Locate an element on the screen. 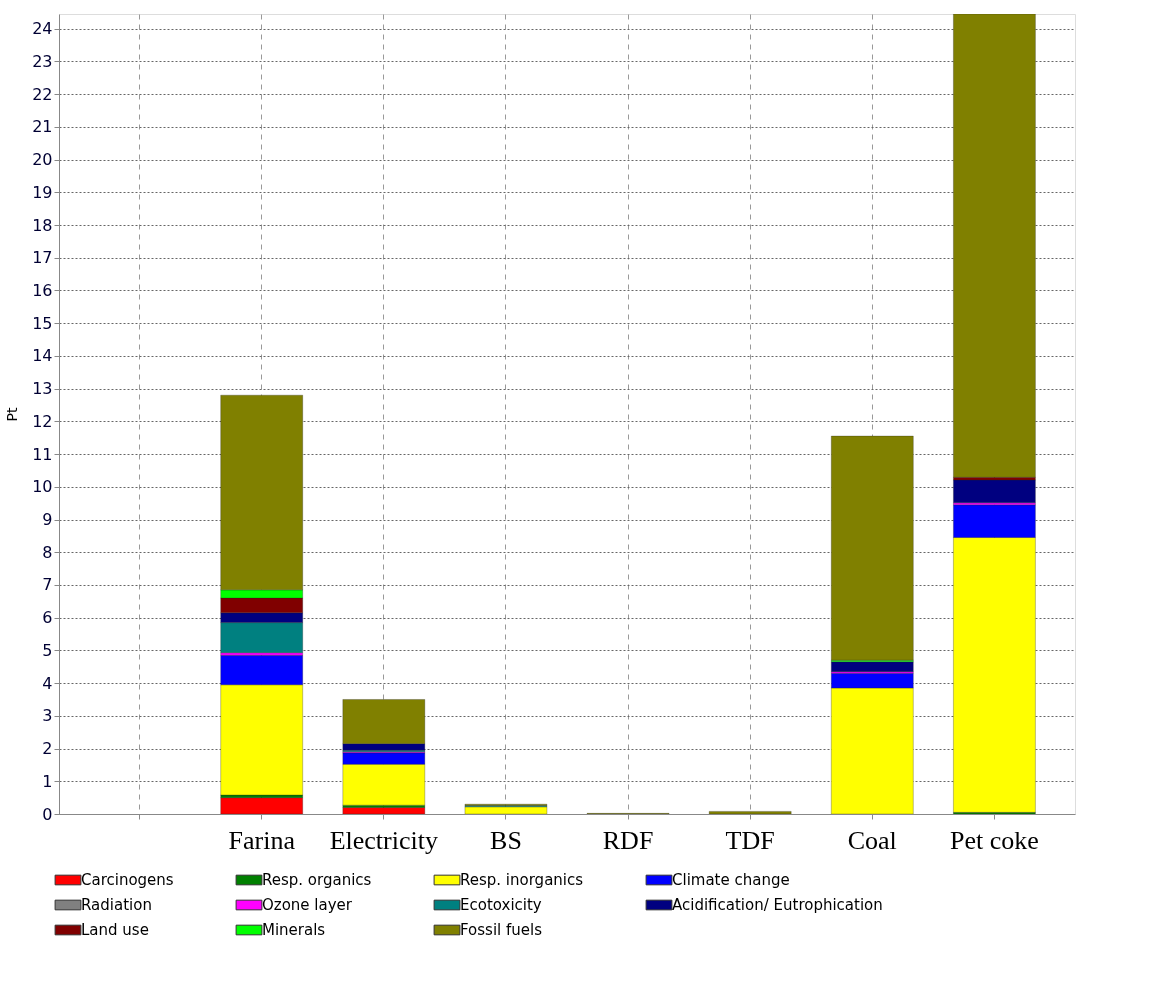  y-tick-label: 8 is located at coordinates (47, 552).